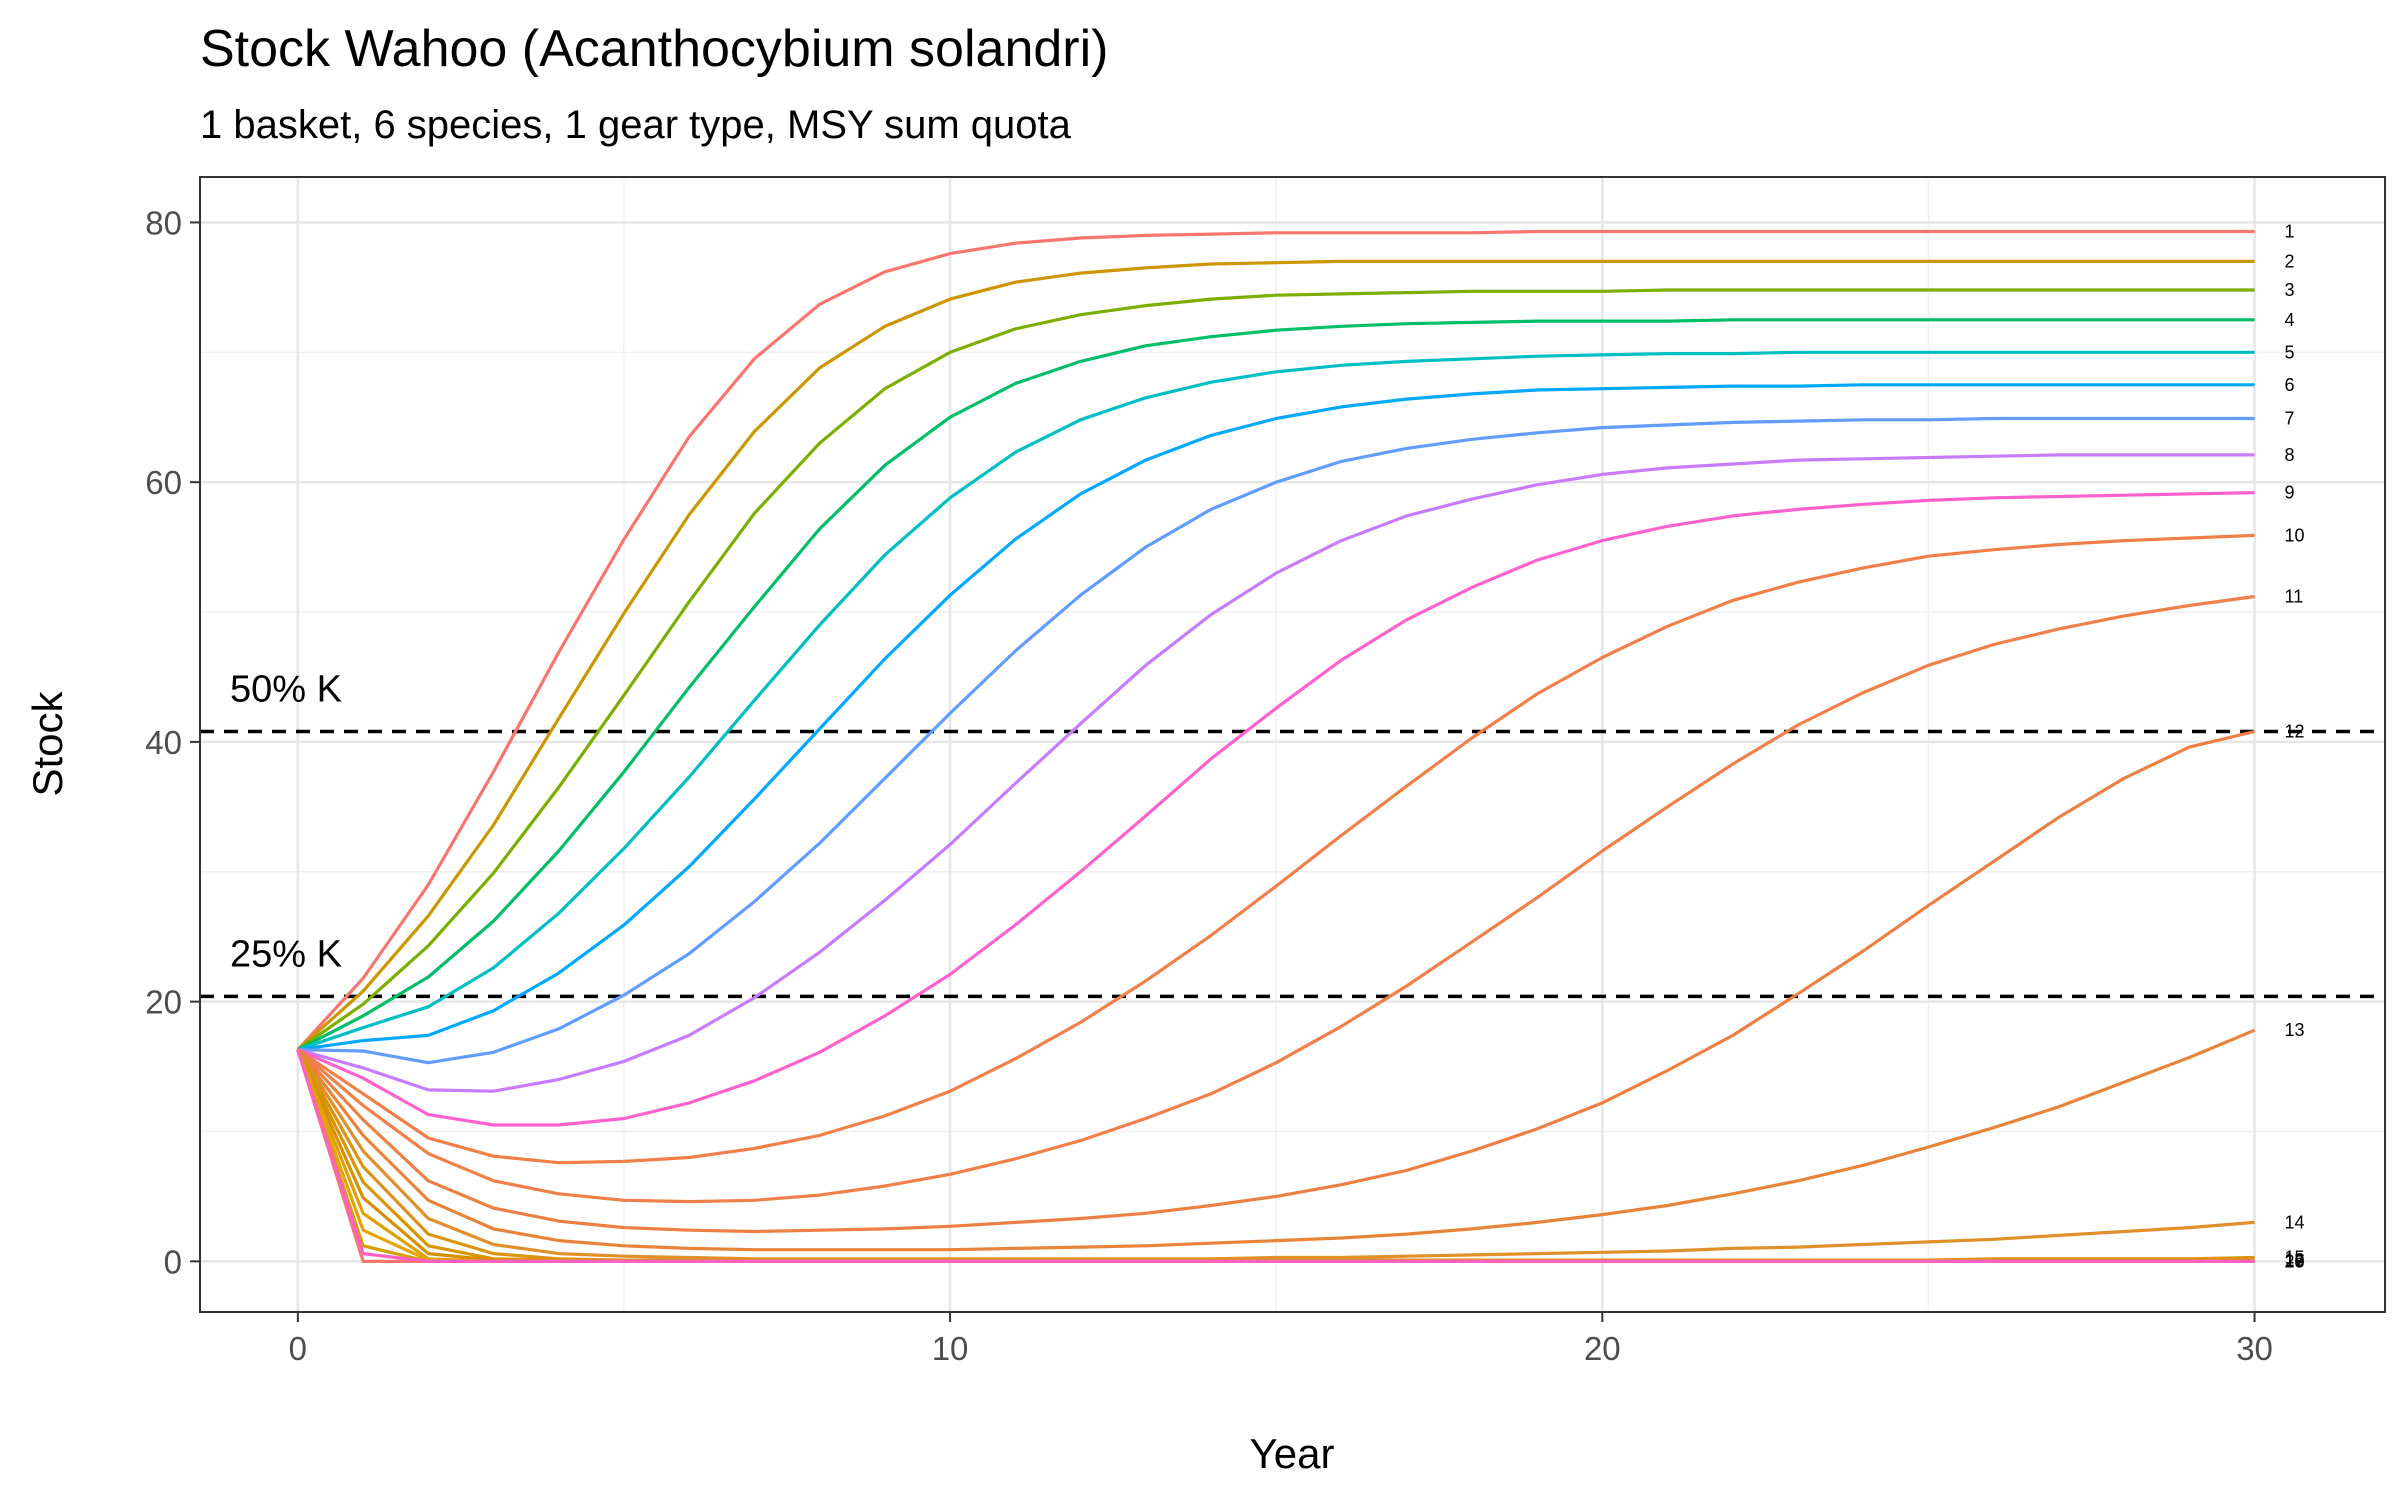 This screenshot has width=2400, height=1500. I want to click on series-end-label: 18, so click(2295, 1261).